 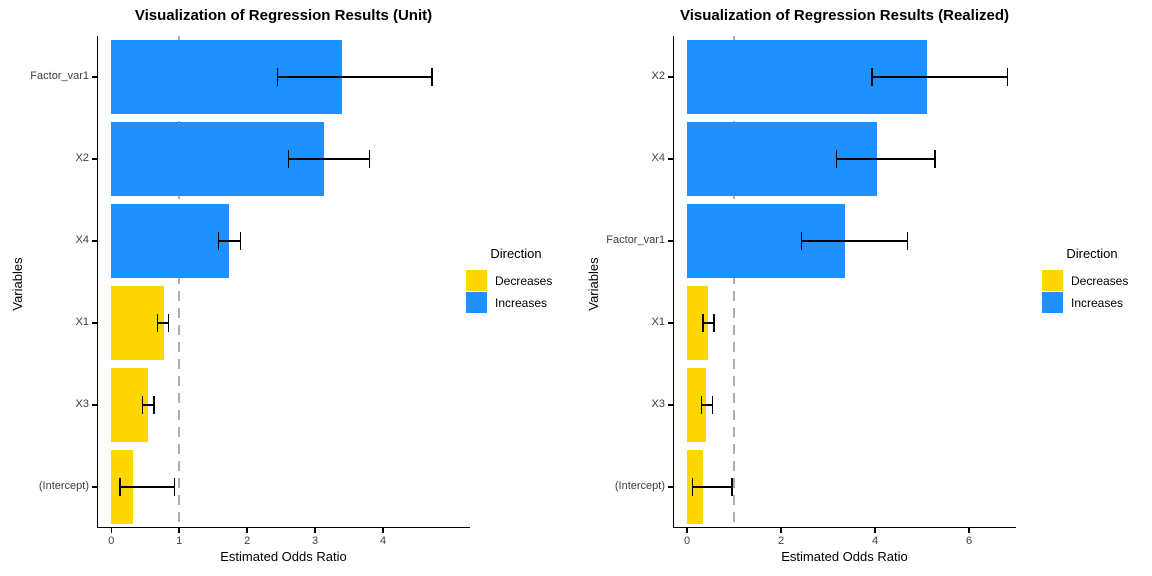 I want to click on bar-X4, so click(x=170, y=241).